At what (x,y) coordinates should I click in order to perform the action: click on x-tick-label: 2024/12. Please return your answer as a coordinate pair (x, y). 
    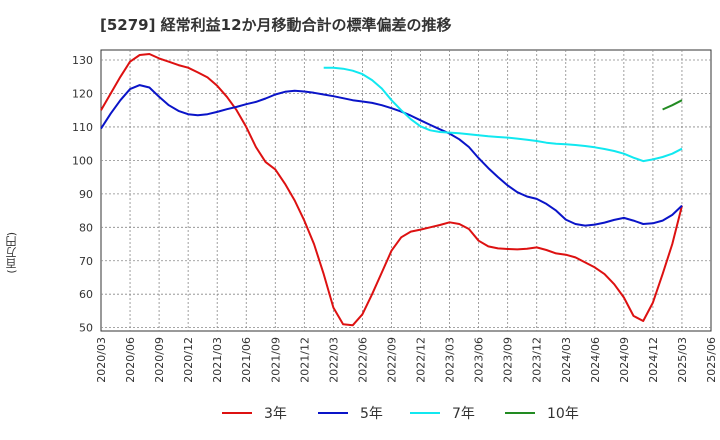
    Looking at the image, I should click on (653, 360).